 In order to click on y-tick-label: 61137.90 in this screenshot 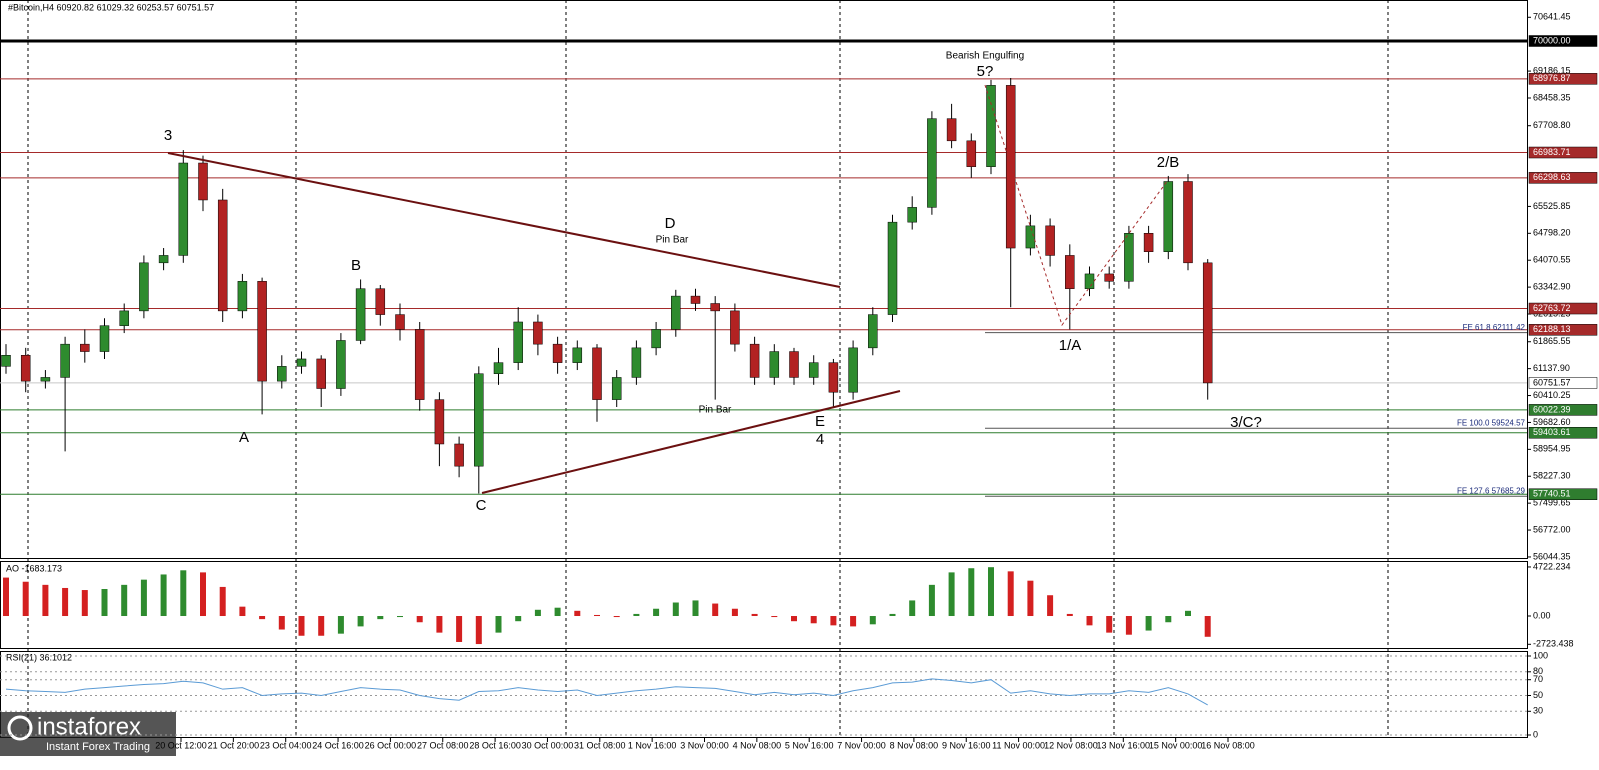, I will do `click(1551, 368)`.